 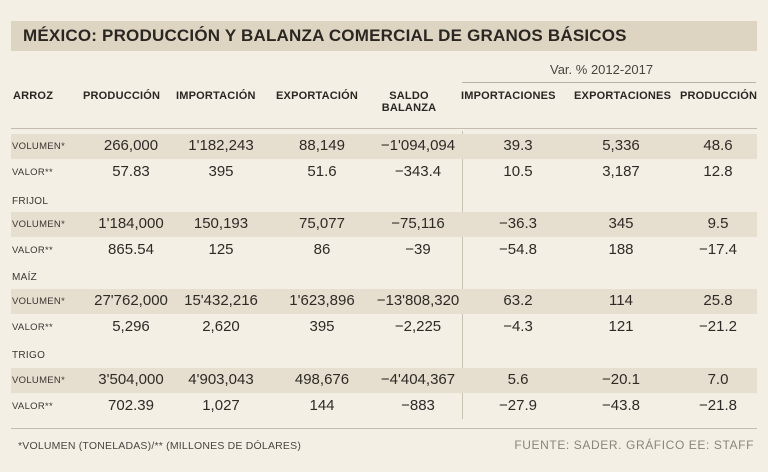 I want to click on cell-saldo: −75,116, so click(x=418, y=223).